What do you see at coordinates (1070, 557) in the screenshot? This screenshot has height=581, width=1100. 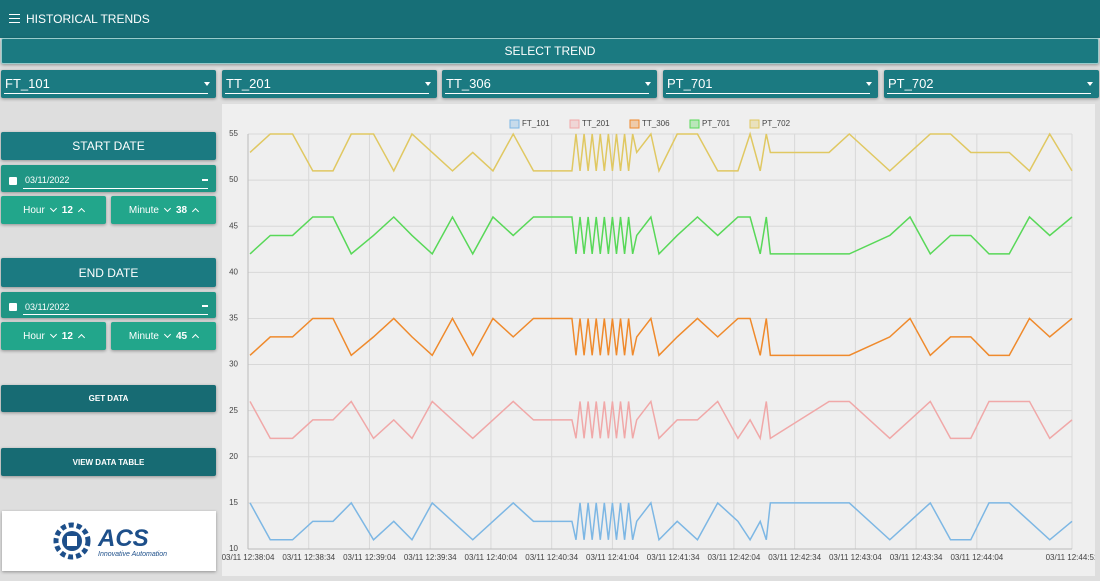 I see `x-tick-label: 03/11 12:44:51` at bounding box center [1070, 557].